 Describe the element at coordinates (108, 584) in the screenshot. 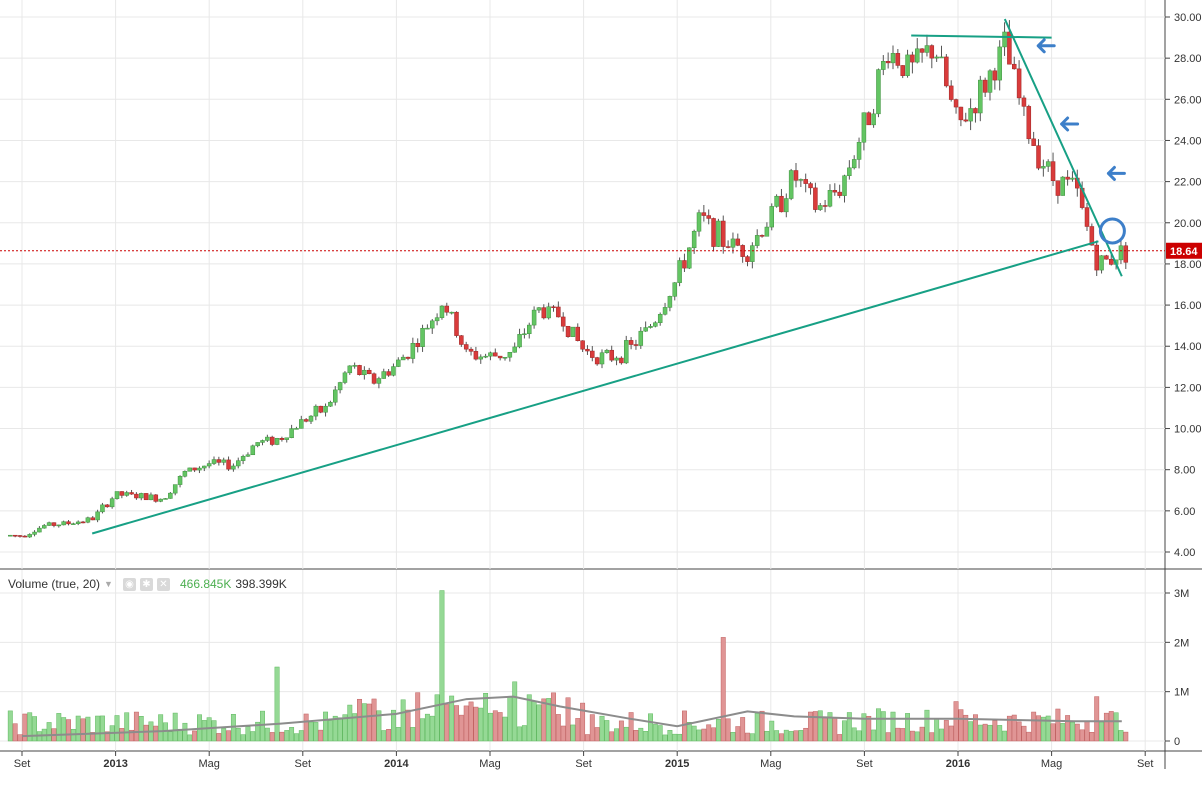

I see `chevron-down-icon: ▼` at that location.